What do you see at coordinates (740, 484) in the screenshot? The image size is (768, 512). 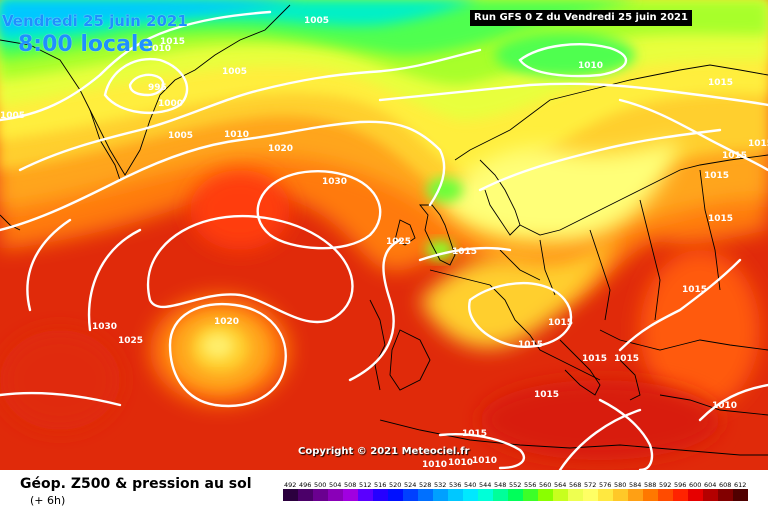 I see `scale-value: 612` at bounding box center [740, 484].